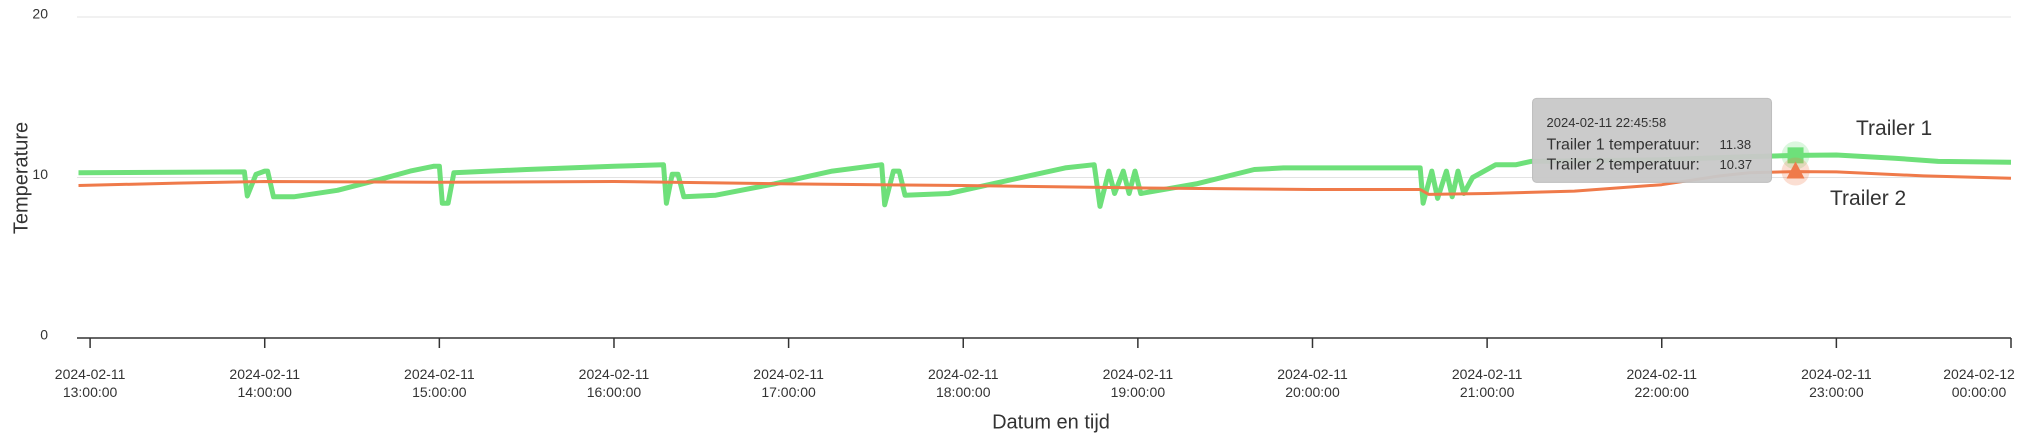 The image size is (2024, 444). I want to click on x-tick-label: 2024-02-11 18:00:00, so click(963, 383).